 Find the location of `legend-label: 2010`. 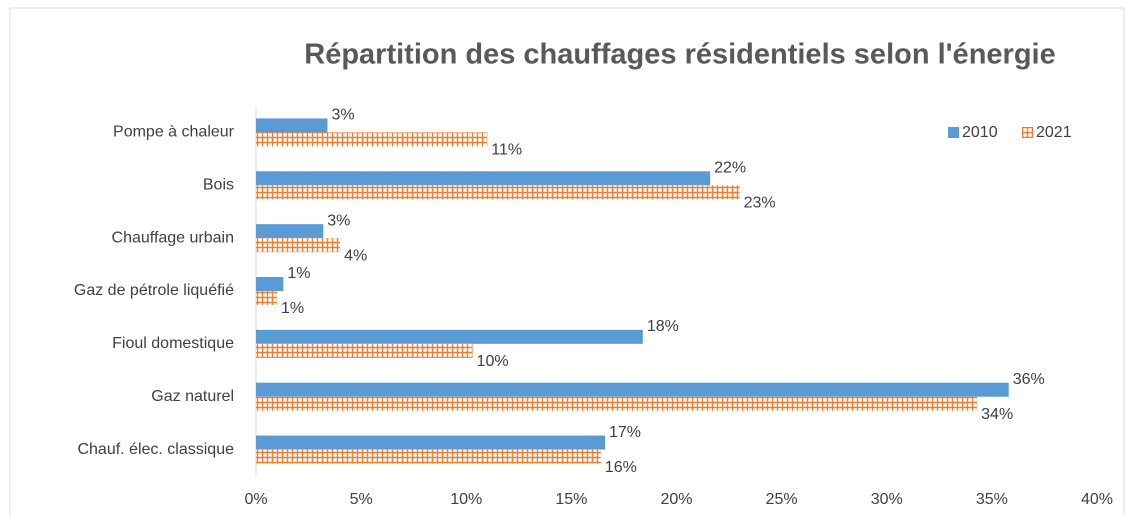

legend-label: 2010 is located at coordinates (980, 132).